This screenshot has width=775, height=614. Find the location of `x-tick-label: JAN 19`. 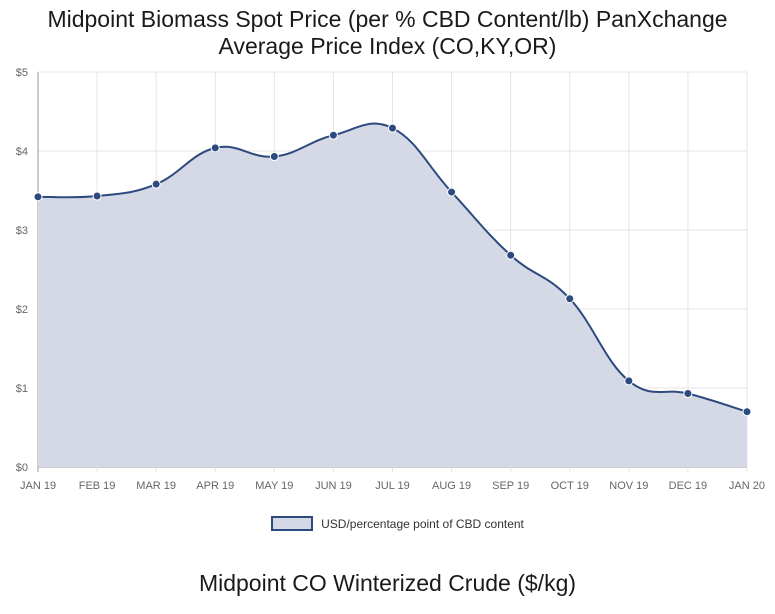

x-tick-label: JAN 19 is located at coordinates (38, 486).